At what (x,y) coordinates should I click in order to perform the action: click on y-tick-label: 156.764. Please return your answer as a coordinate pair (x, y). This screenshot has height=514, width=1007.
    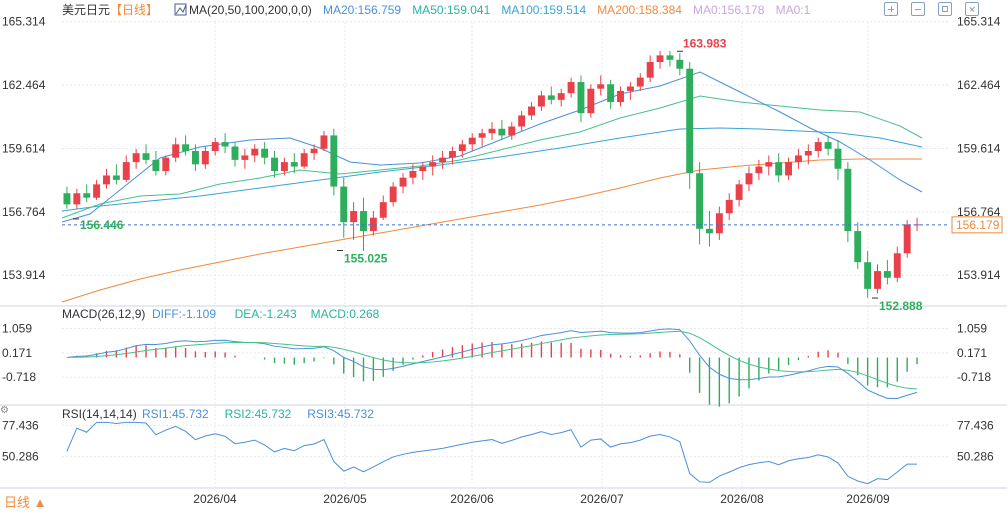
    Looking at the image, I should click on (24, 212).